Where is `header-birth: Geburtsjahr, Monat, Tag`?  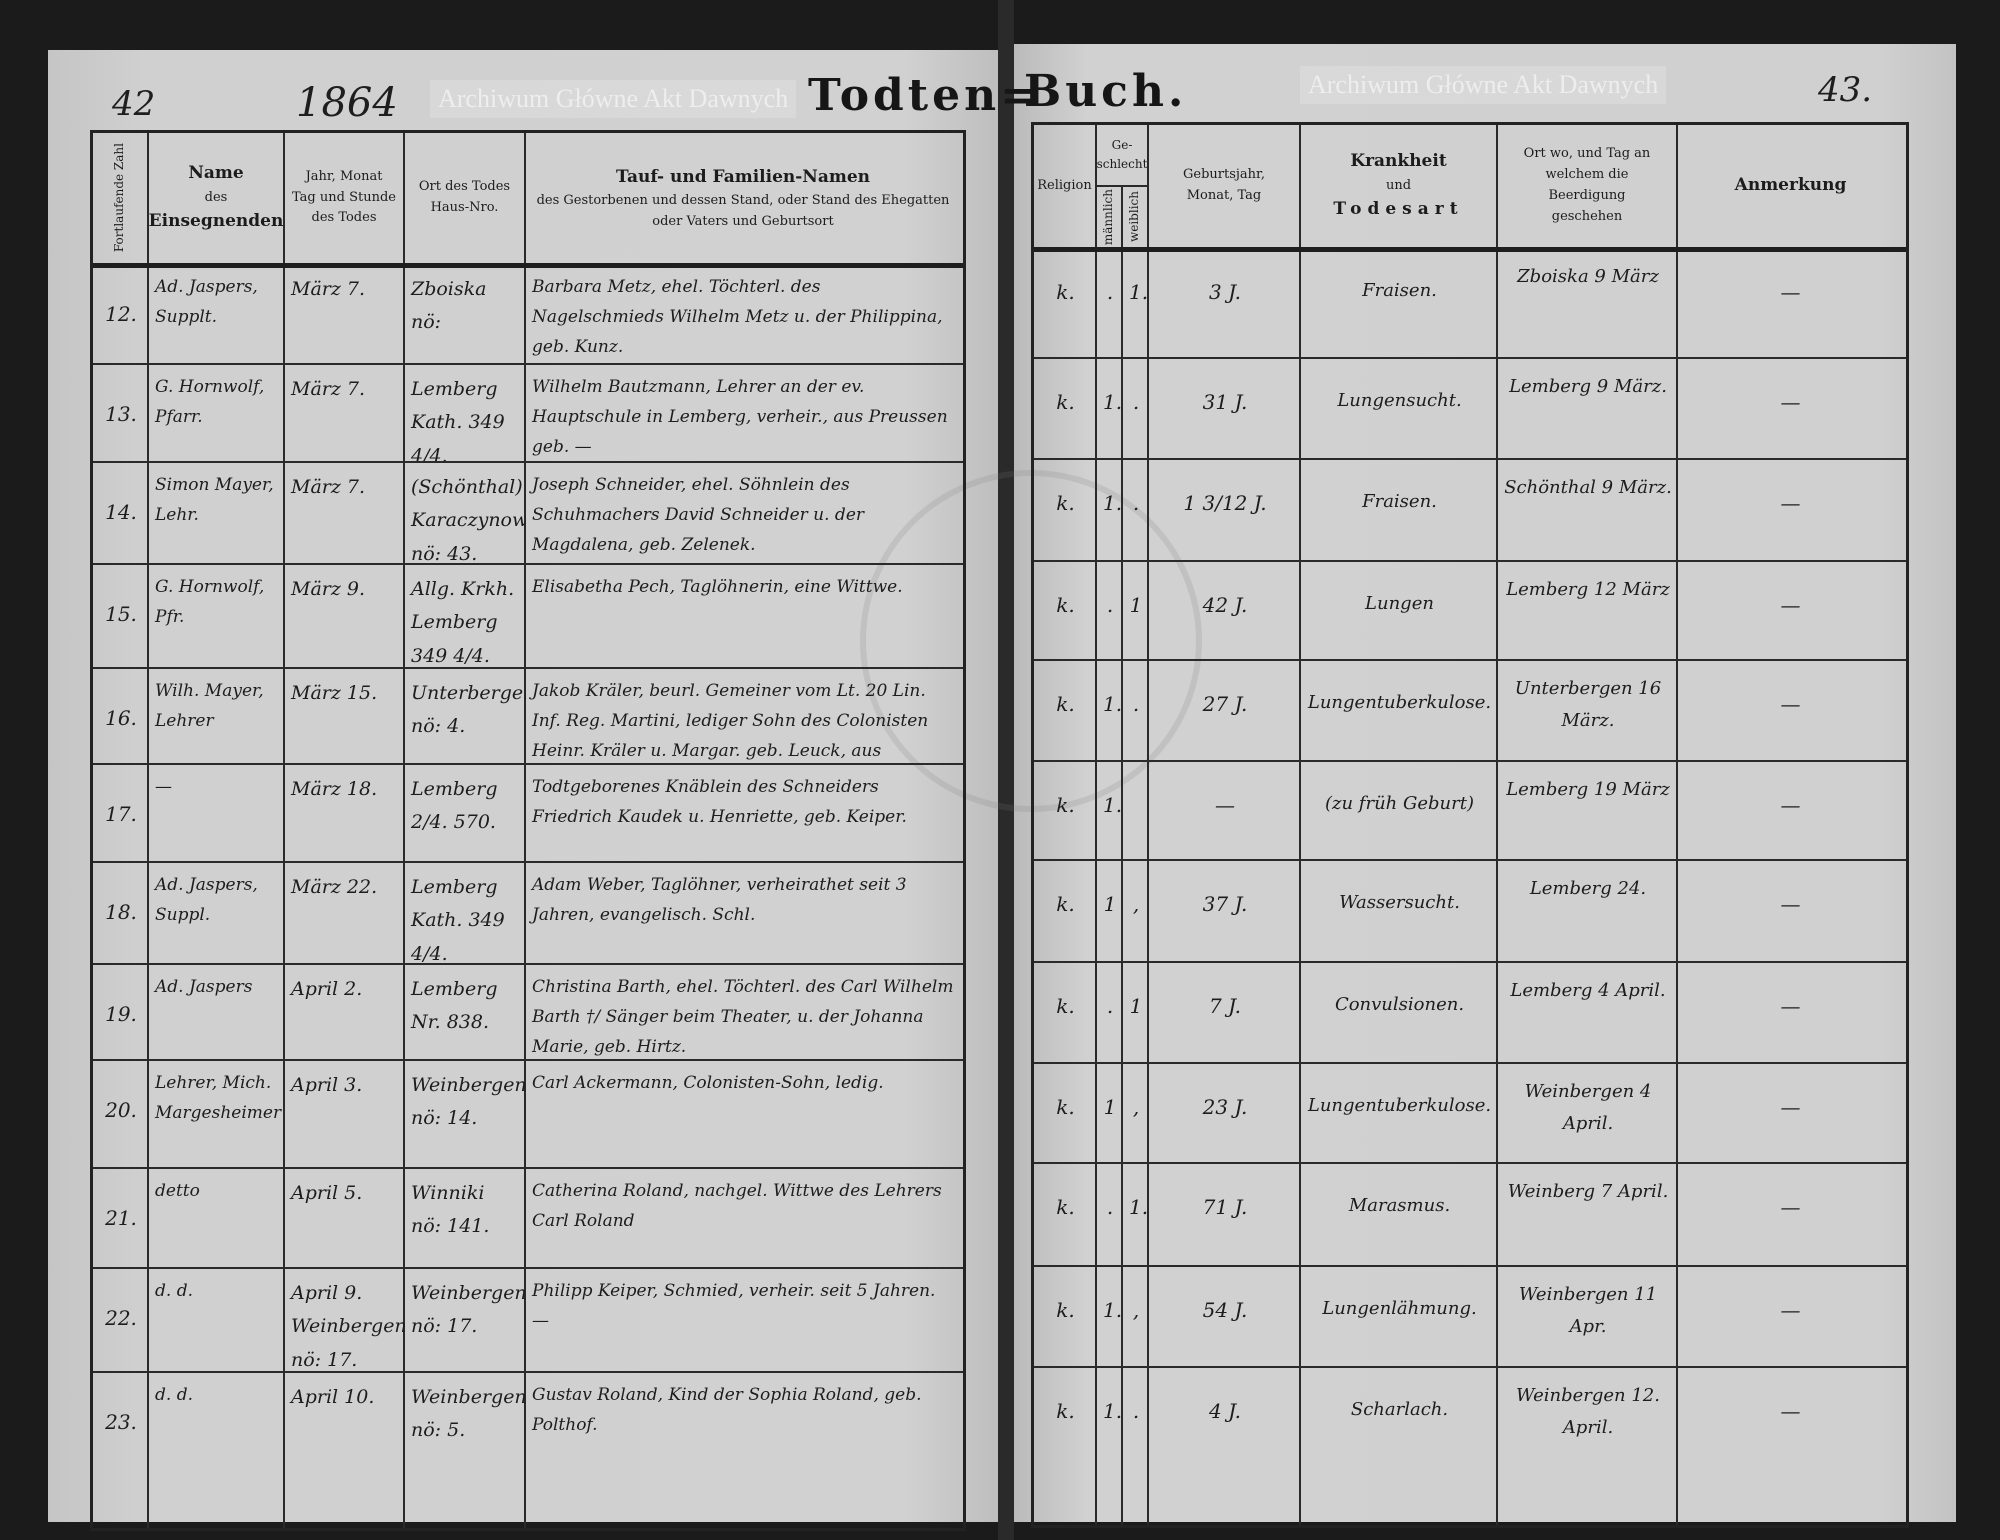 header-birth: Geburtsjahr, Monat, Tag is located at coordinates (1224, 185).